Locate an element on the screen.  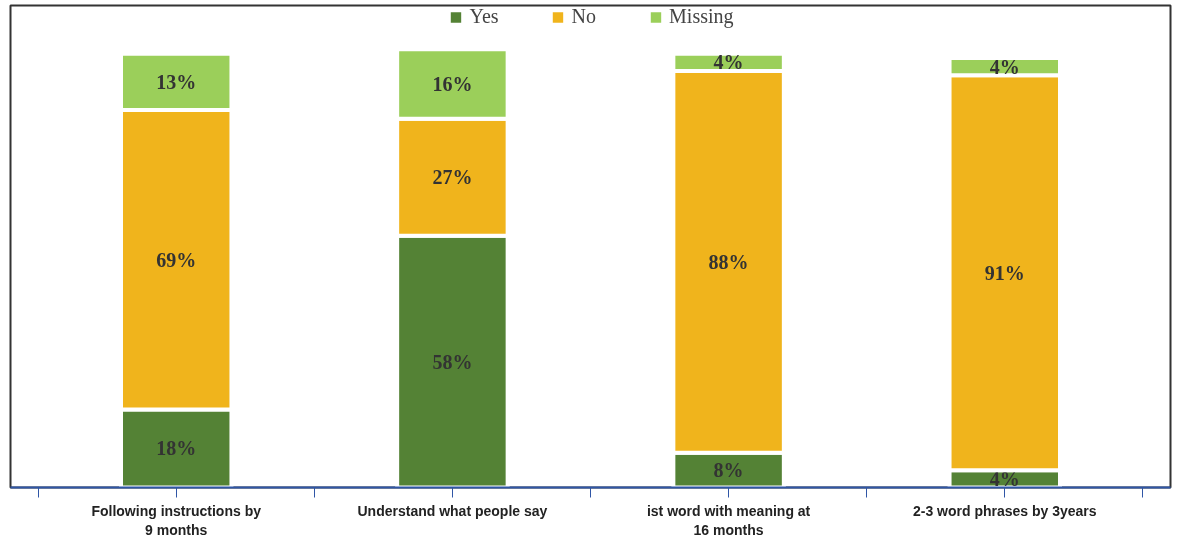
x-tick-label: 2-3 word phrases by 3years is located at coordinates (1004, 510).